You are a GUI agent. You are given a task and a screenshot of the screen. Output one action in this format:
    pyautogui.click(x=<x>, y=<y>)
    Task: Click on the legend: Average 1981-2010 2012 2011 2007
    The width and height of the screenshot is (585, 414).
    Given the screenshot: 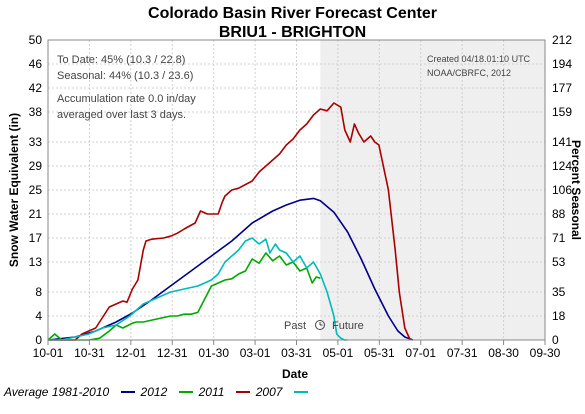 What is the action you would take?
    pyautogui.click(x=159, y=391)
    